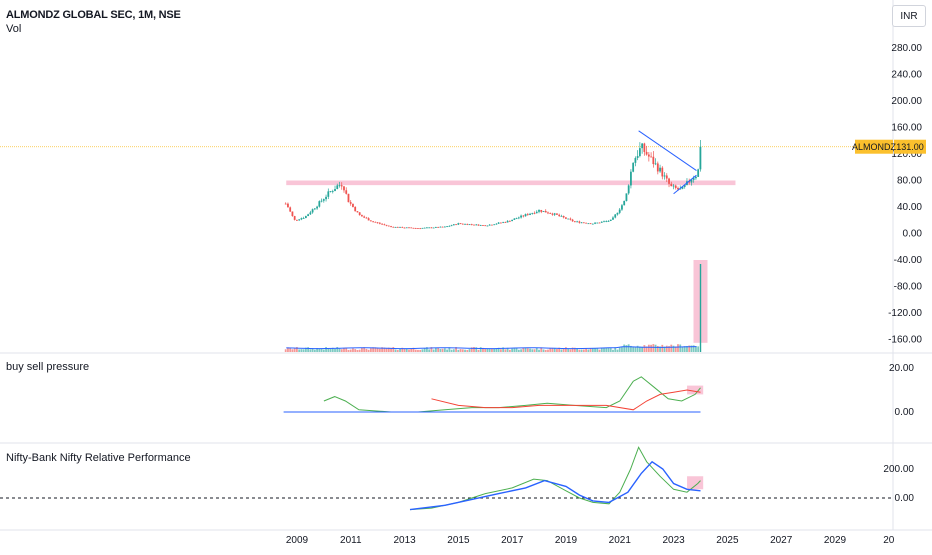  Describe the element at coordinates (905, 313) in the screenshot. I see `price-axis-tick: -120.00` at that location.